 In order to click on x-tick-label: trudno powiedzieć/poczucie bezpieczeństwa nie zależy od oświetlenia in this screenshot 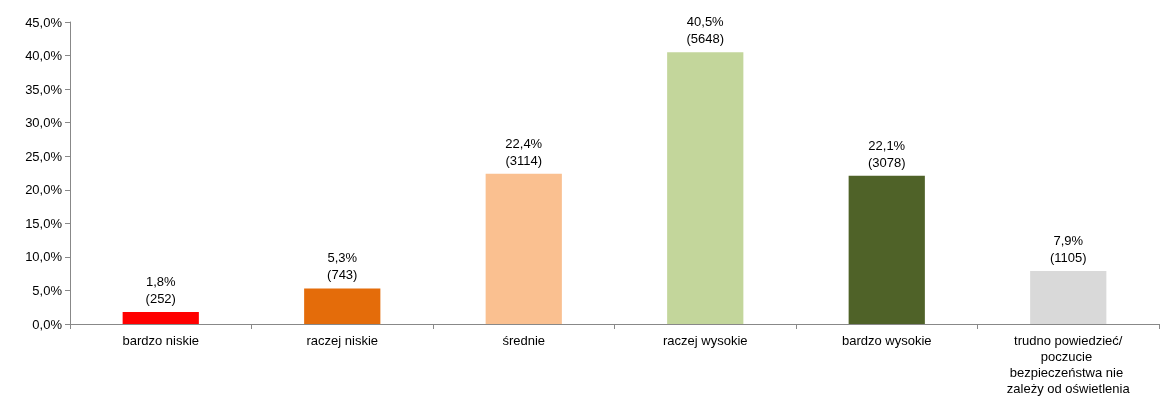, I will do `click(1068, 364)`.